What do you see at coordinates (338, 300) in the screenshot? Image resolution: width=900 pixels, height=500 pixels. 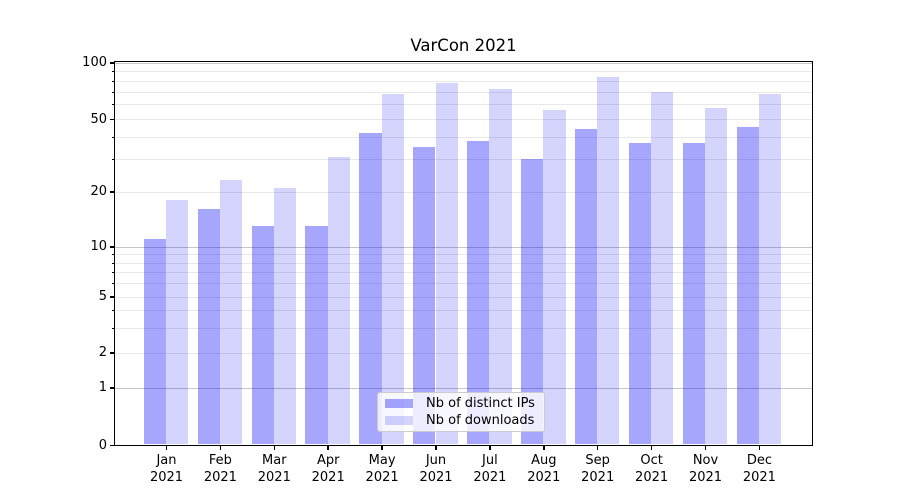 I see `bar-downloads-apr` at bounding box center [338, 300].